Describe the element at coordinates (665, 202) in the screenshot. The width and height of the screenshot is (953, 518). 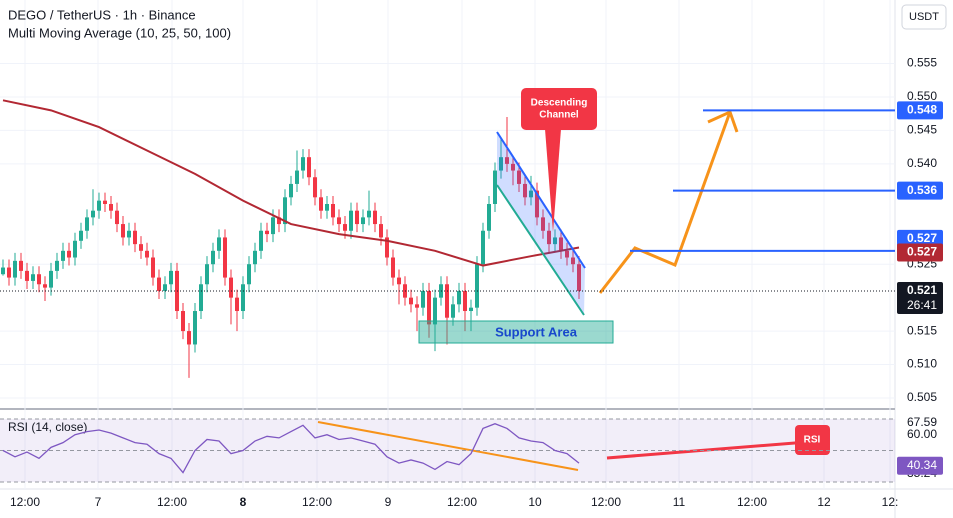
I see `projection` at that location.